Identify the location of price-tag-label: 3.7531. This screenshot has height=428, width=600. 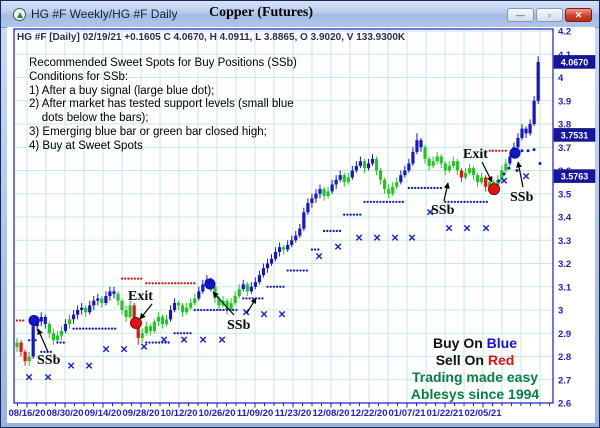
(575, 135).